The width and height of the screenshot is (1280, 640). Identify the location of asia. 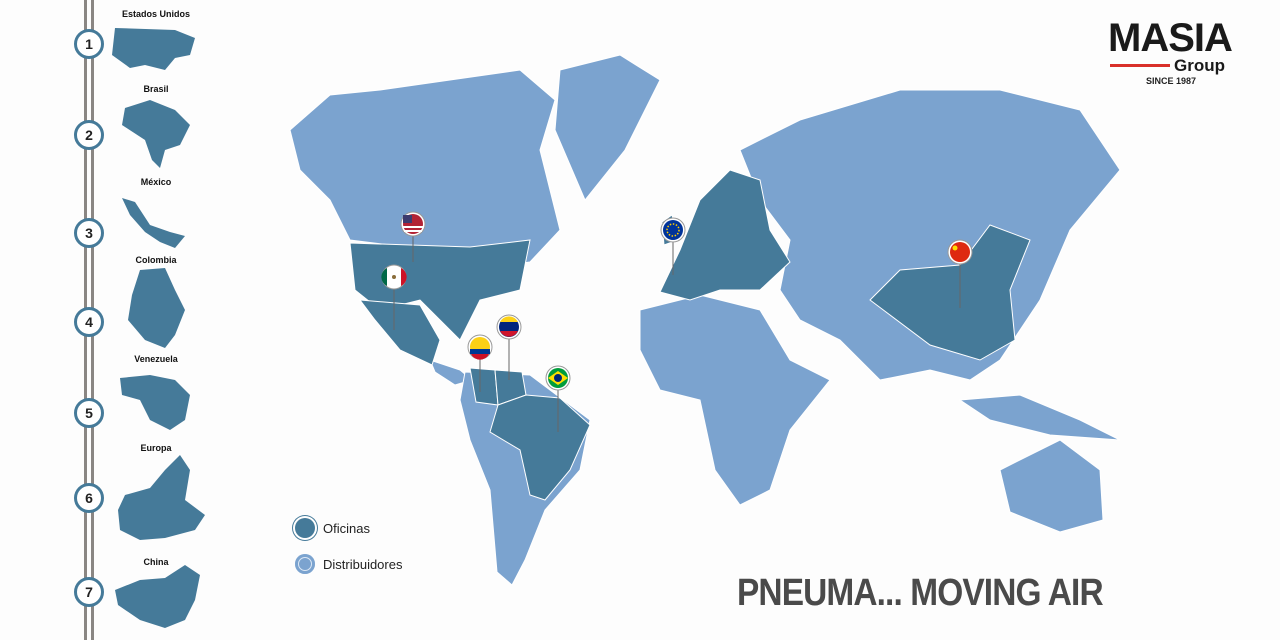
(930, 235).